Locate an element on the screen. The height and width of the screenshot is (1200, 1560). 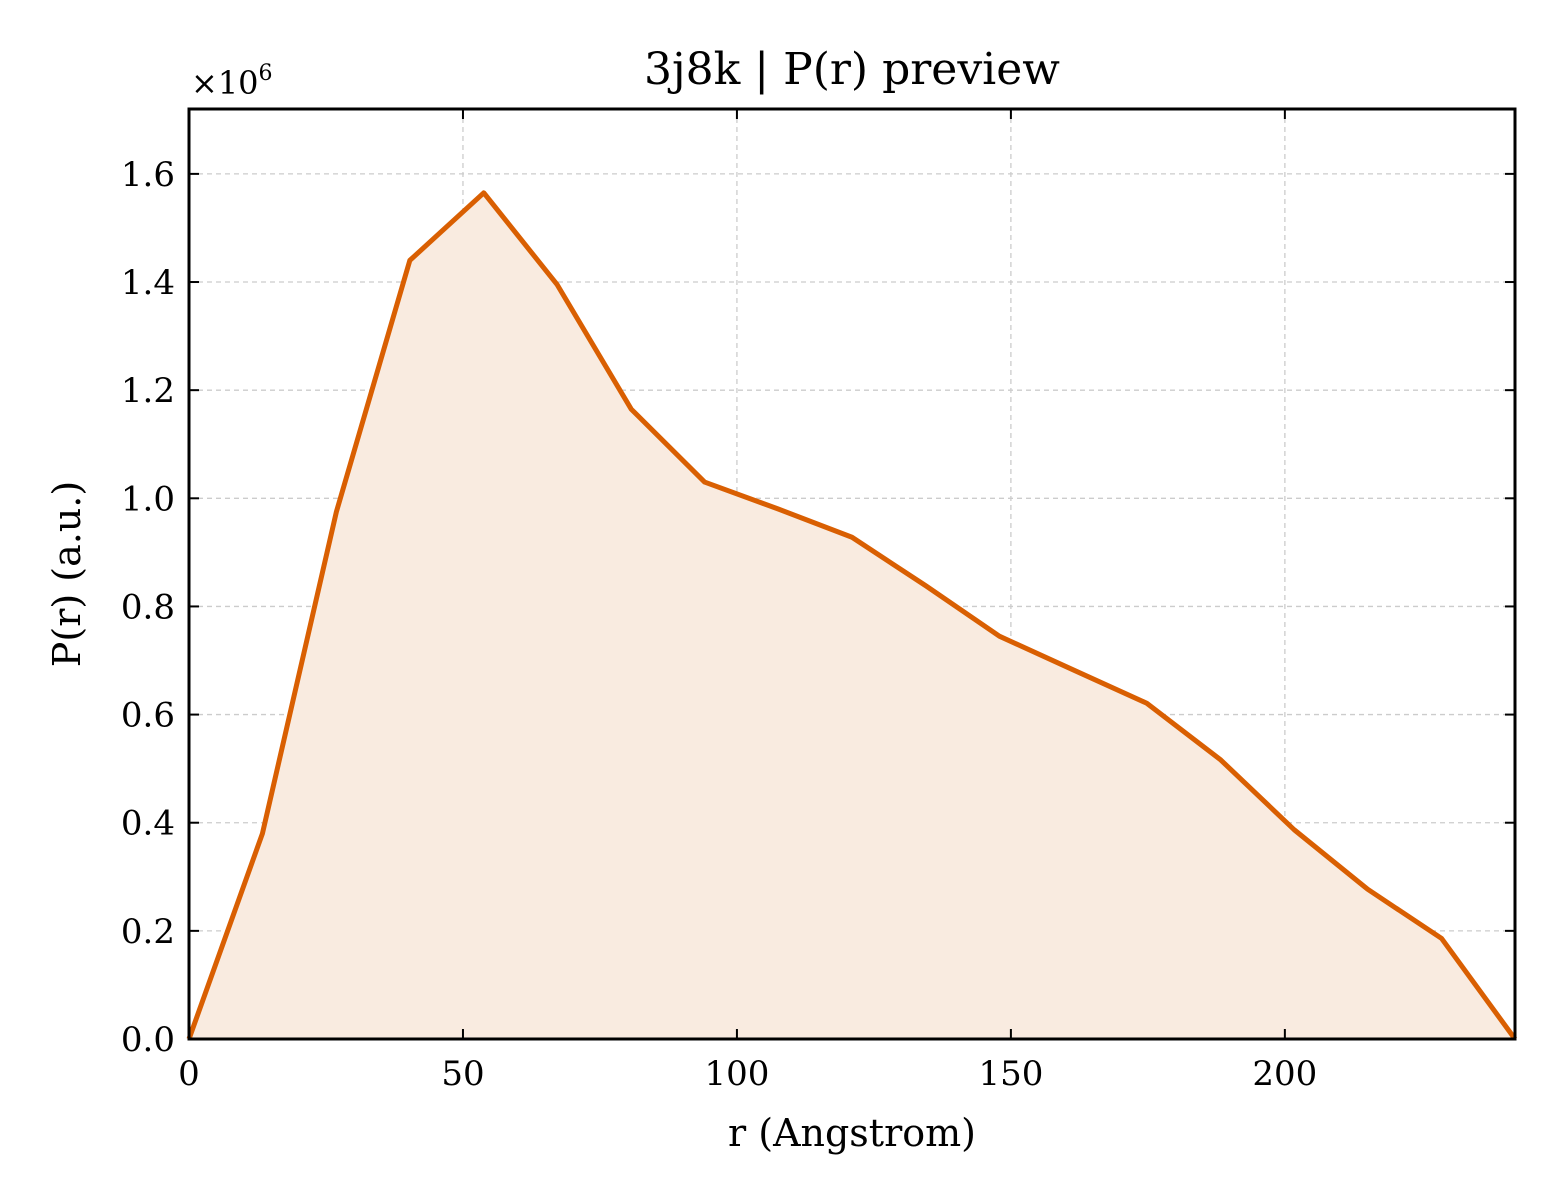
y-tick-label: 0.4 is located at coordinates (148, 824).